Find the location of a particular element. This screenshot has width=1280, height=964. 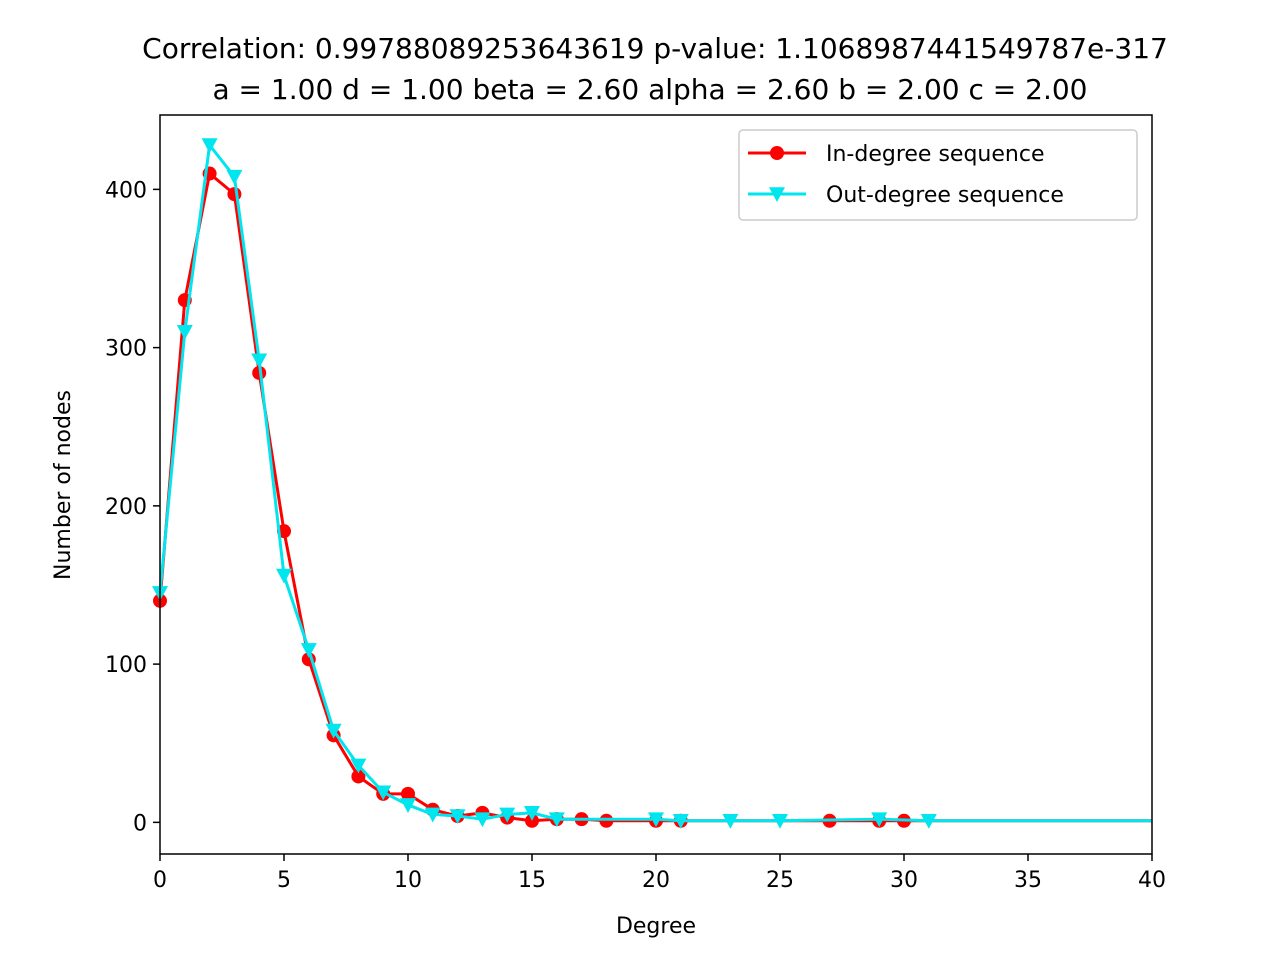

legend-box is located at coordinates (938, 175).